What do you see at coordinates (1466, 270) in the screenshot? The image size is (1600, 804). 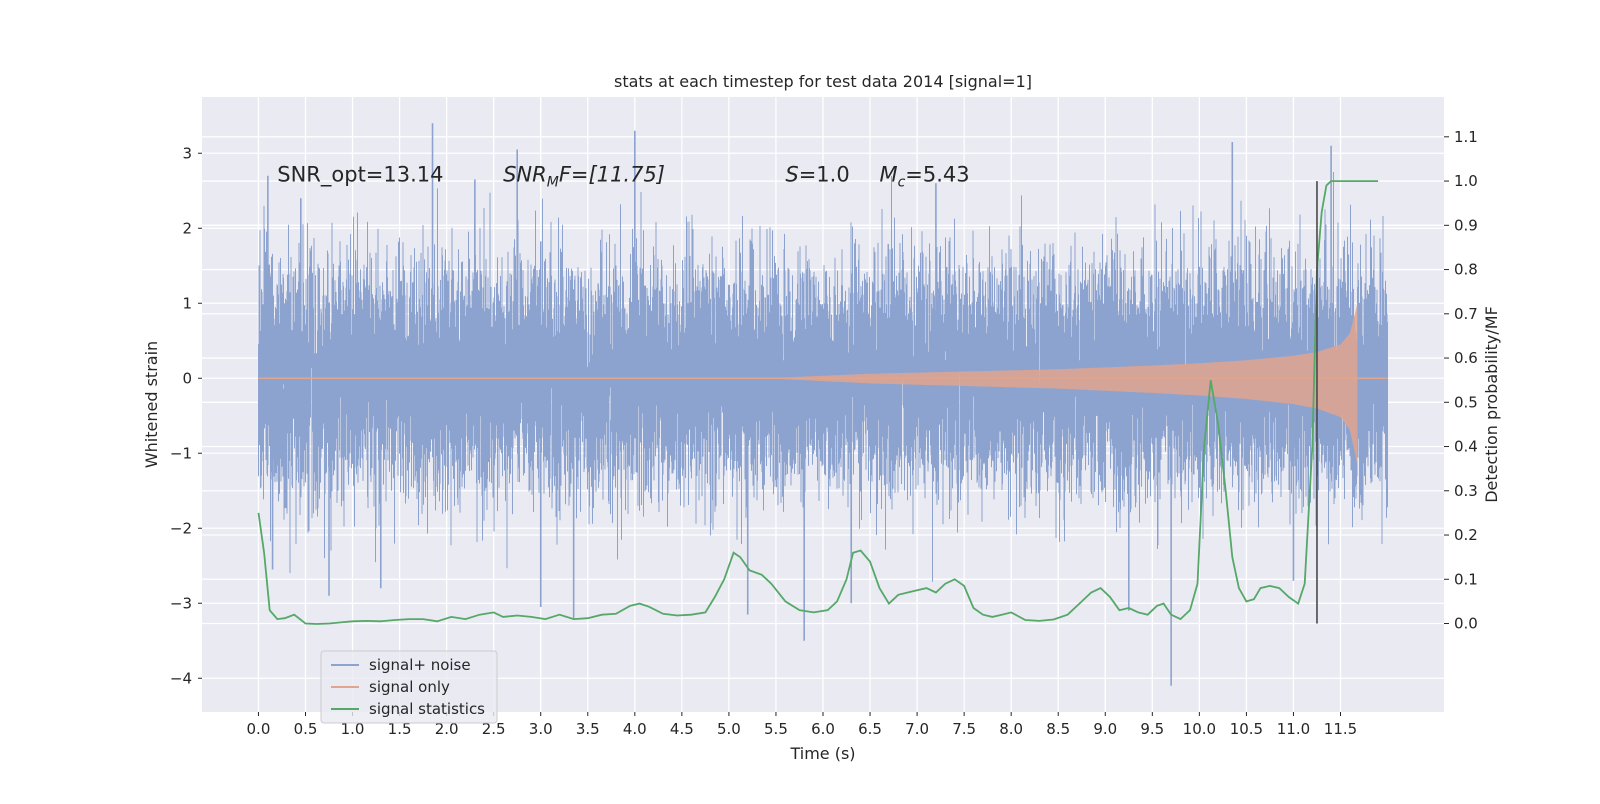 I see `y-right-tick-label-8: 0.8` at bounding box center [1466, 270].